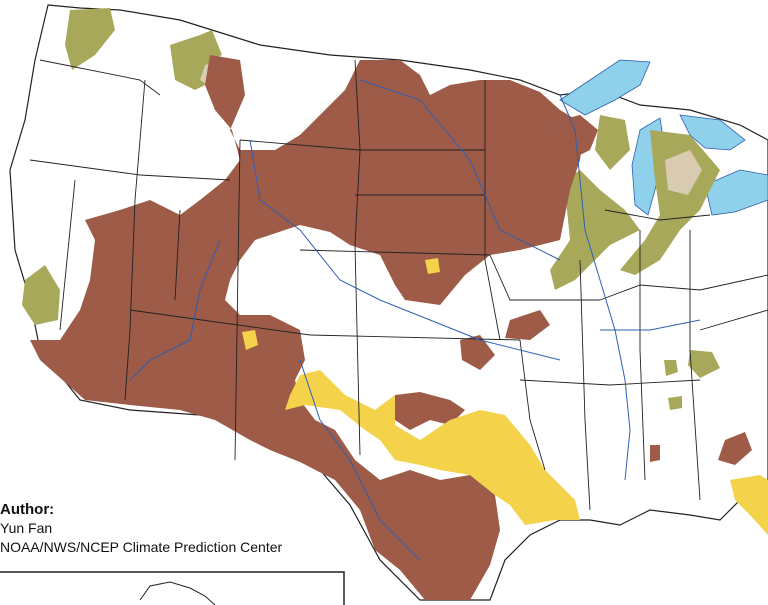 The height and width of the screenshot is (605, 768). Describe the element at coordinates (27, 509) in the screenshot. I see `credit-heading: Author:` at that location.